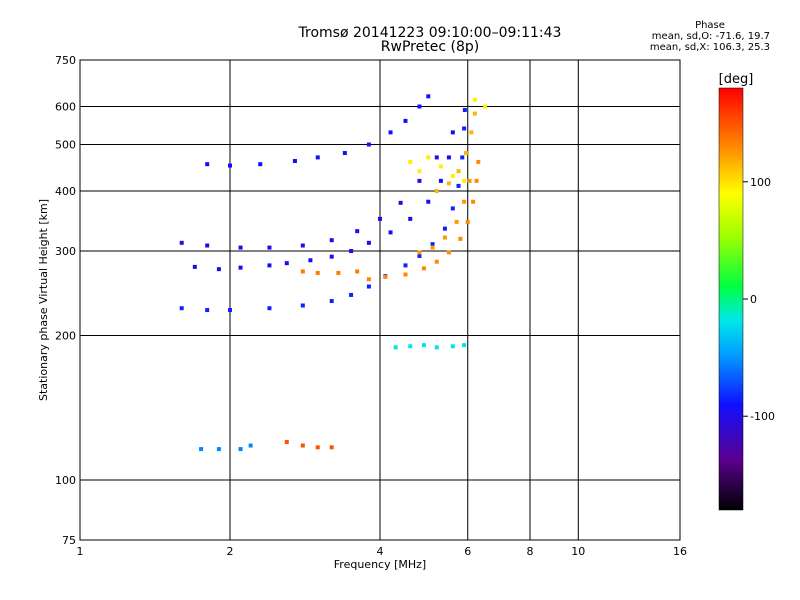  I want to click on x-tick-label: 8, so click(530, 551).